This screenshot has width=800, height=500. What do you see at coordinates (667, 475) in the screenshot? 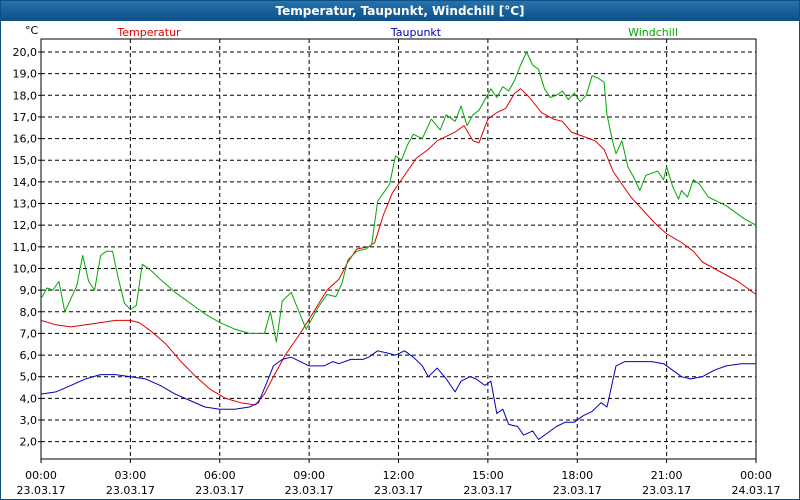
I see `x-tick-time-label: 21:00` at bounding box center [667, 475].